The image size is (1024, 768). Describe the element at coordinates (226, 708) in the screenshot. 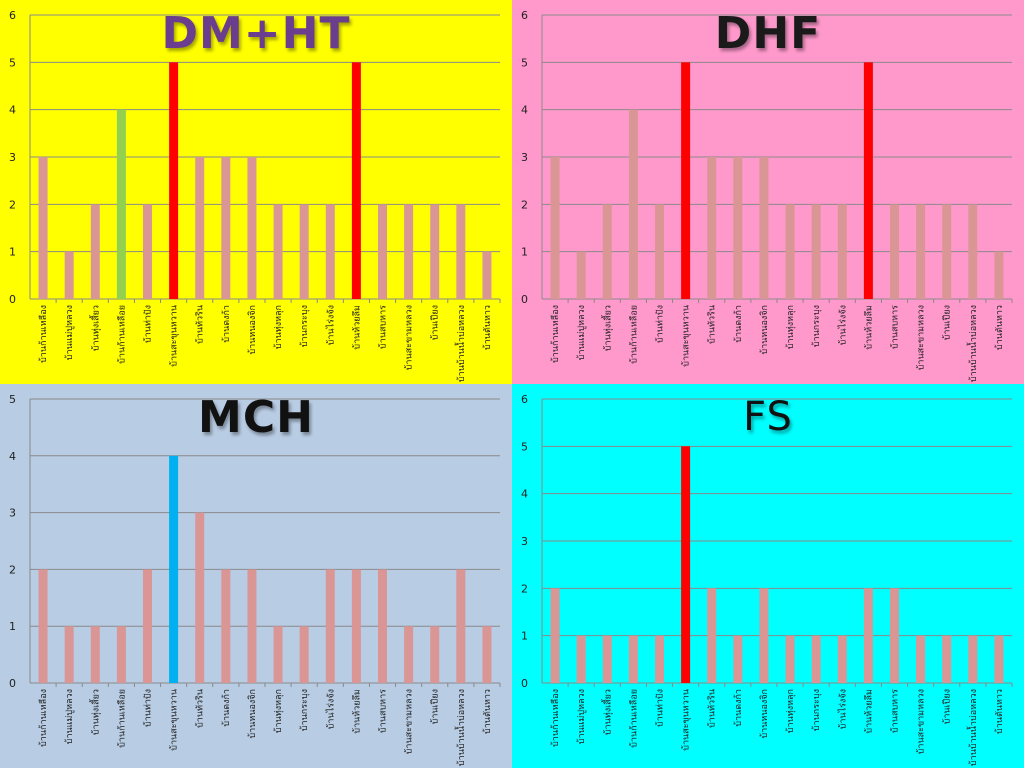

I see `x-tick-label: บ้านดงก้า` at that location.